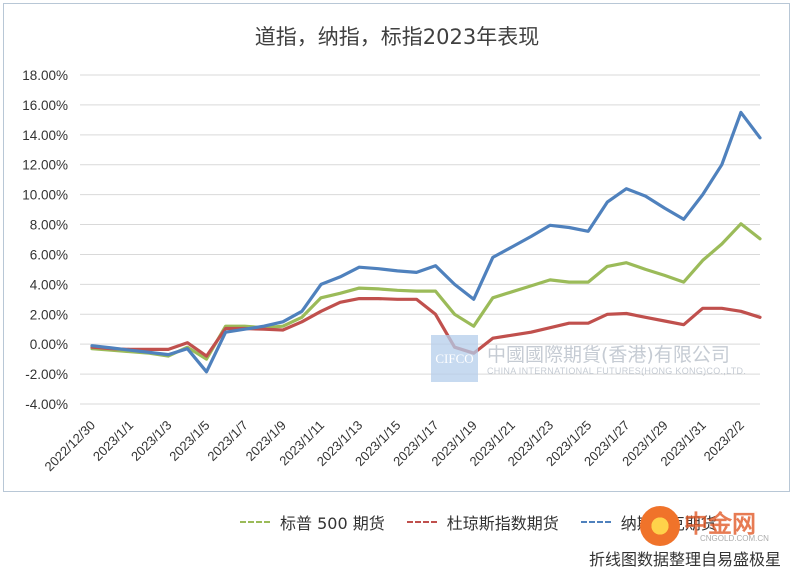  I want to click on y-tick-label: 6.00%, so click(49, 254).